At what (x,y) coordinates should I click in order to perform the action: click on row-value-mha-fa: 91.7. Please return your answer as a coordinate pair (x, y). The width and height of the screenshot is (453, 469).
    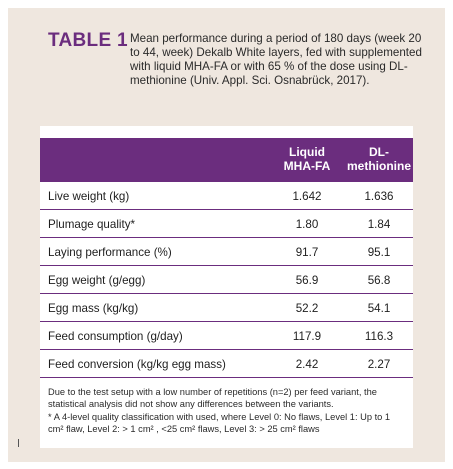
    Looking at the image, I should click on (307, 252).